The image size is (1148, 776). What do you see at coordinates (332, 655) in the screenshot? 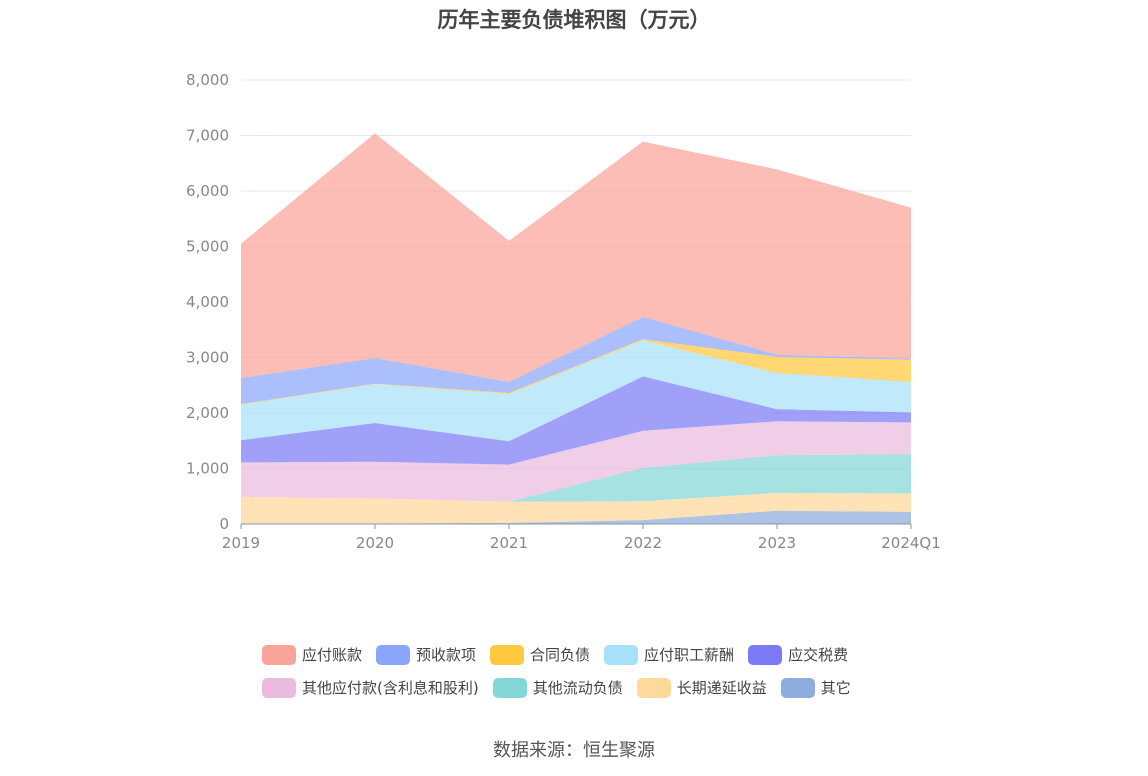
I see `legend-label: 应付账款` at bounding box center [332, 655].